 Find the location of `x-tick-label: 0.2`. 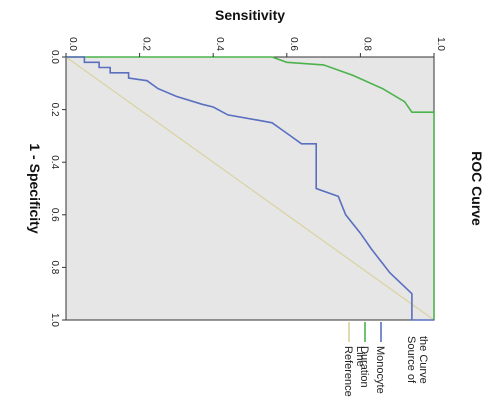

x-tick-label: 0.2 is located at coordinates (54, 110).